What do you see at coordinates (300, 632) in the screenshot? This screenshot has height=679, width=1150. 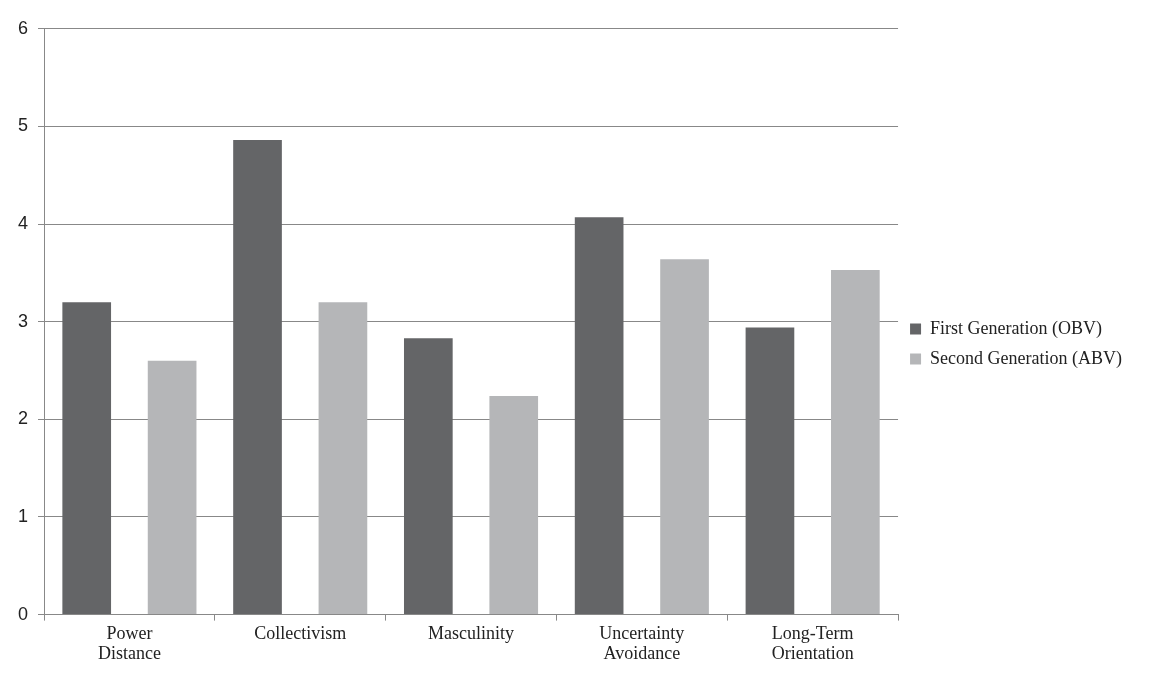 I see `x-tick-label: Collectivism` at bounding box center [300, 632].